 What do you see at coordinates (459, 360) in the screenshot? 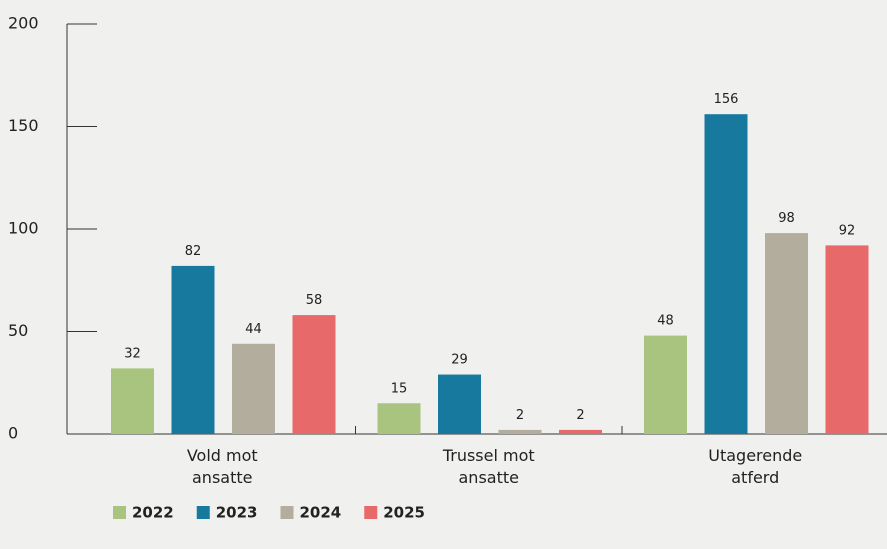
I see `value-label: 29` at bounding box center [459, 360].